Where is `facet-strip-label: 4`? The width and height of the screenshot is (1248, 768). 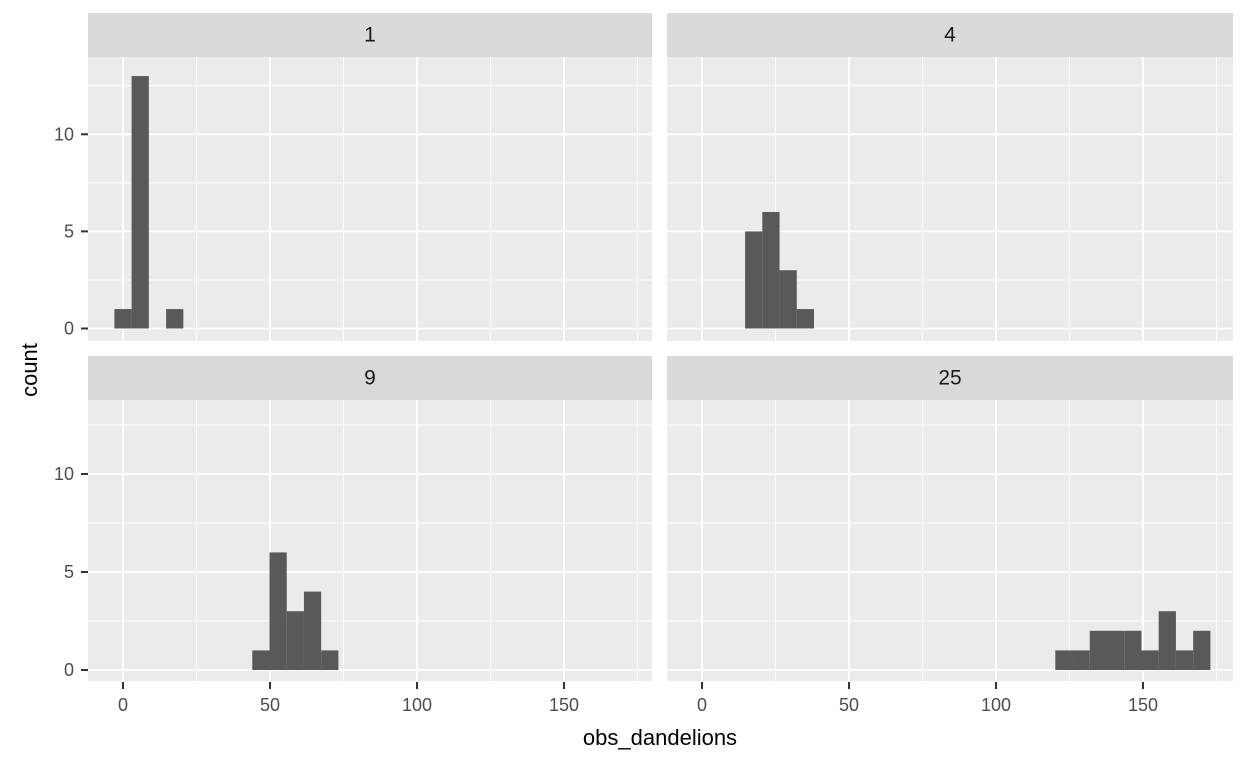 facet-strip-label: 4 is located at coordinates (950, 35).